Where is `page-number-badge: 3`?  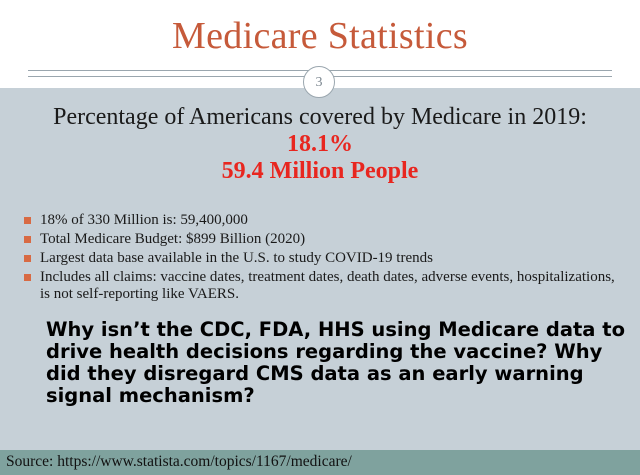 page-number-badge: 3 is located at coordinates (319, 82).